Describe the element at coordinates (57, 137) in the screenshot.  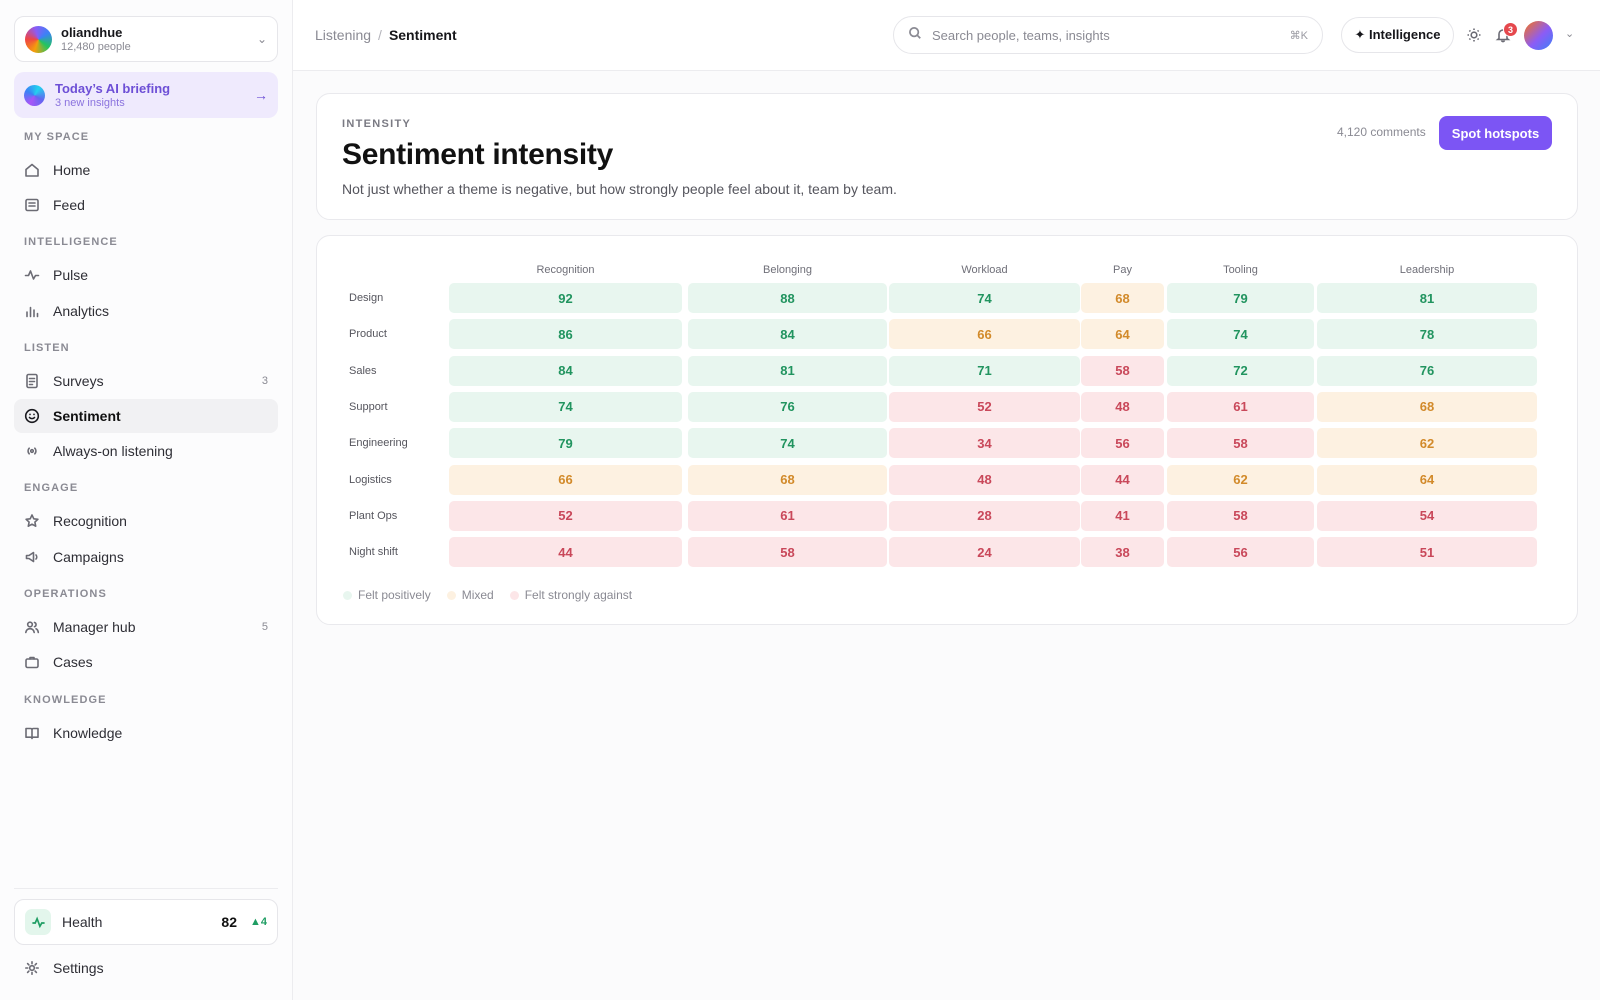
I see `section-my-space: MY SPACE` at that location.